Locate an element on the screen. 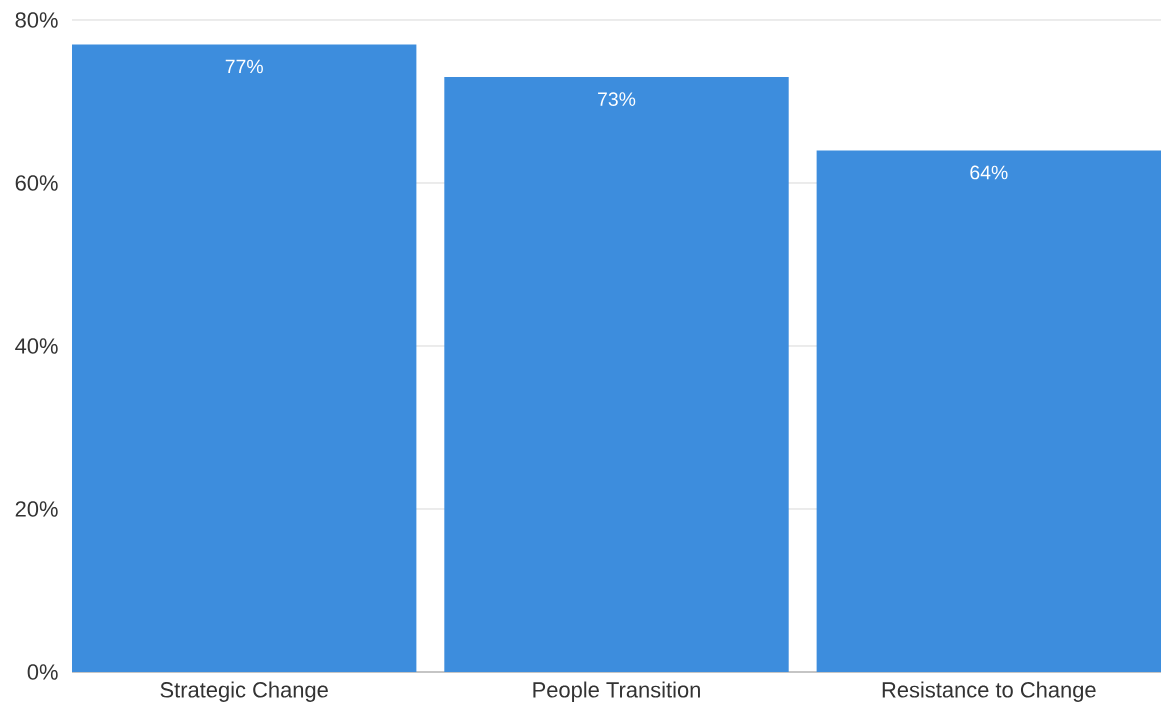 The width and height of the screenshot is (1161, 713). x-tick-label: Resistance to Change is located at coordinates (989, 691).